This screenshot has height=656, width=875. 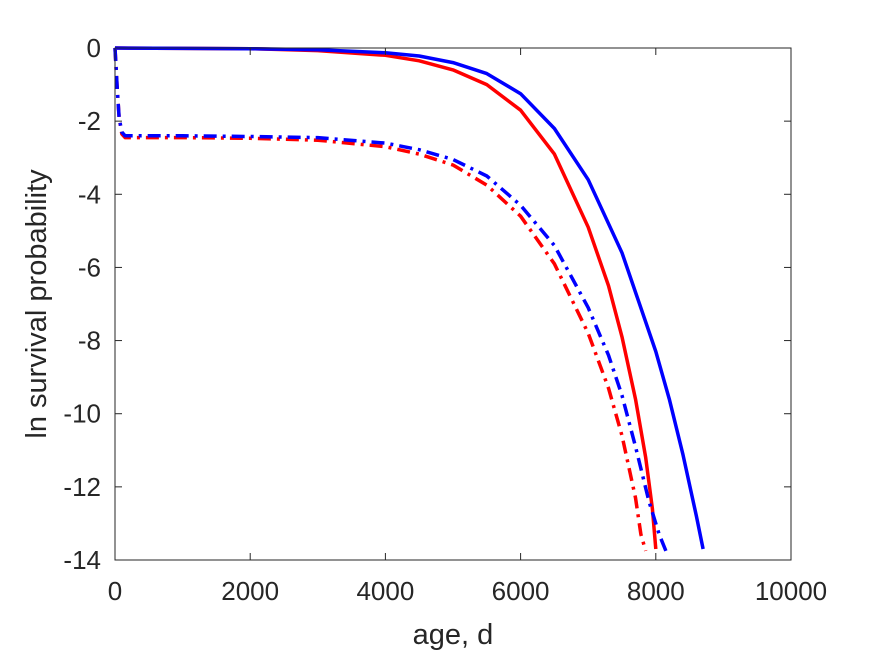 What do you see at coordinates (791, 591) in the screenshot?
I see `x-tick-label: 10000` at bounding box center [791, 591].